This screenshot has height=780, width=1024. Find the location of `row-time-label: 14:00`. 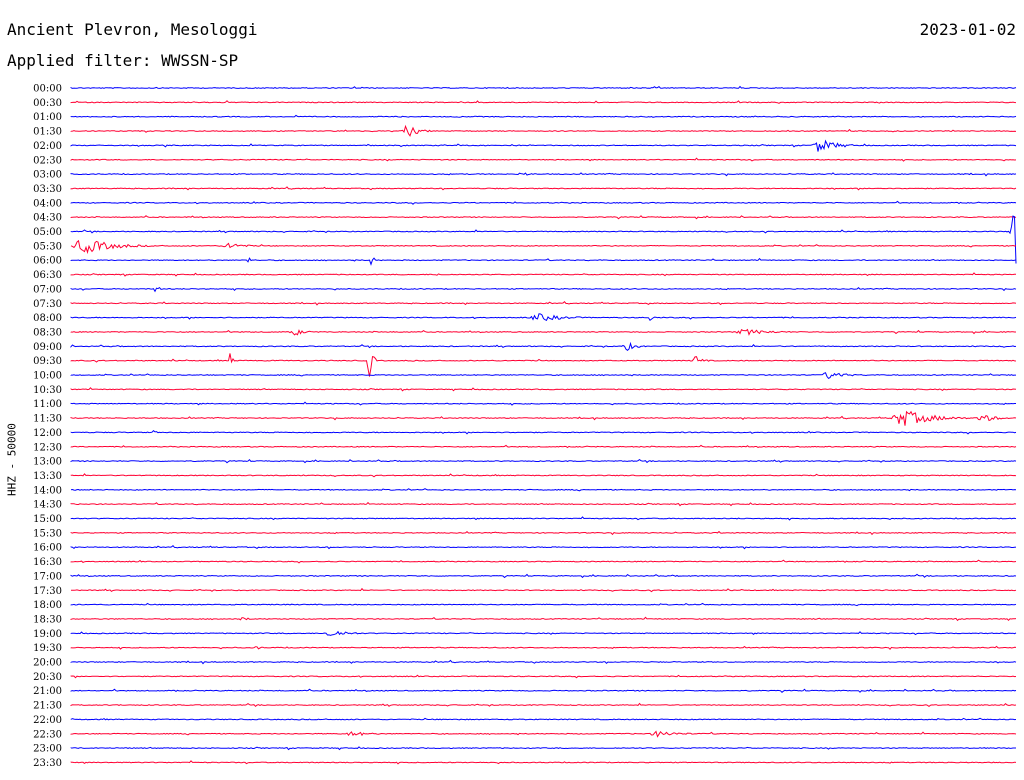

row-time-label: 14:00 is located at coordinates (47, 490).